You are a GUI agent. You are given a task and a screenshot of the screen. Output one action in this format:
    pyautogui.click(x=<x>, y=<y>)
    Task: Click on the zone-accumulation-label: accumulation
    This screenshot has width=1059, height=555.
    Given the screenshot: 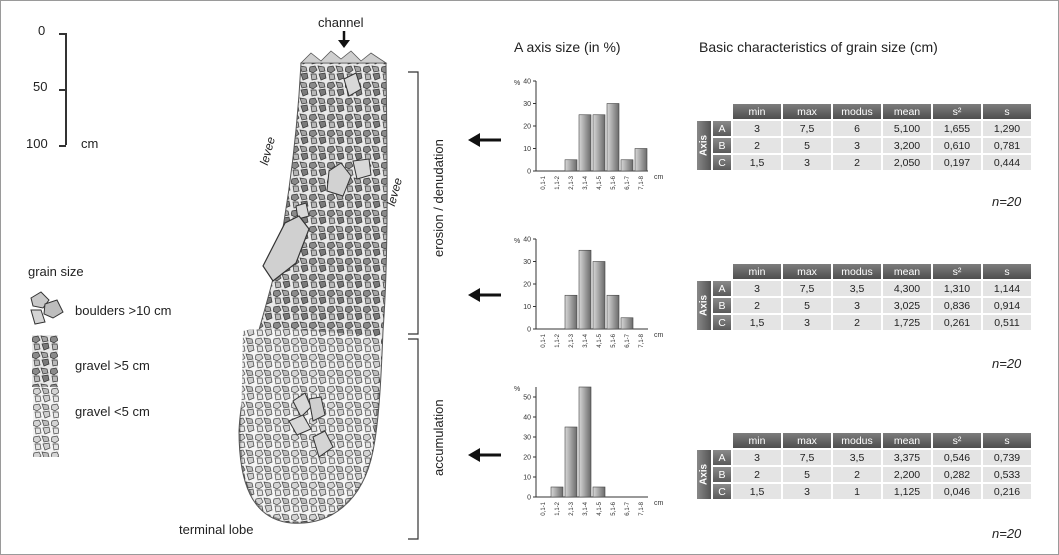 What is the action you would take?
    pyautogui.click(x=438, y=437)
    